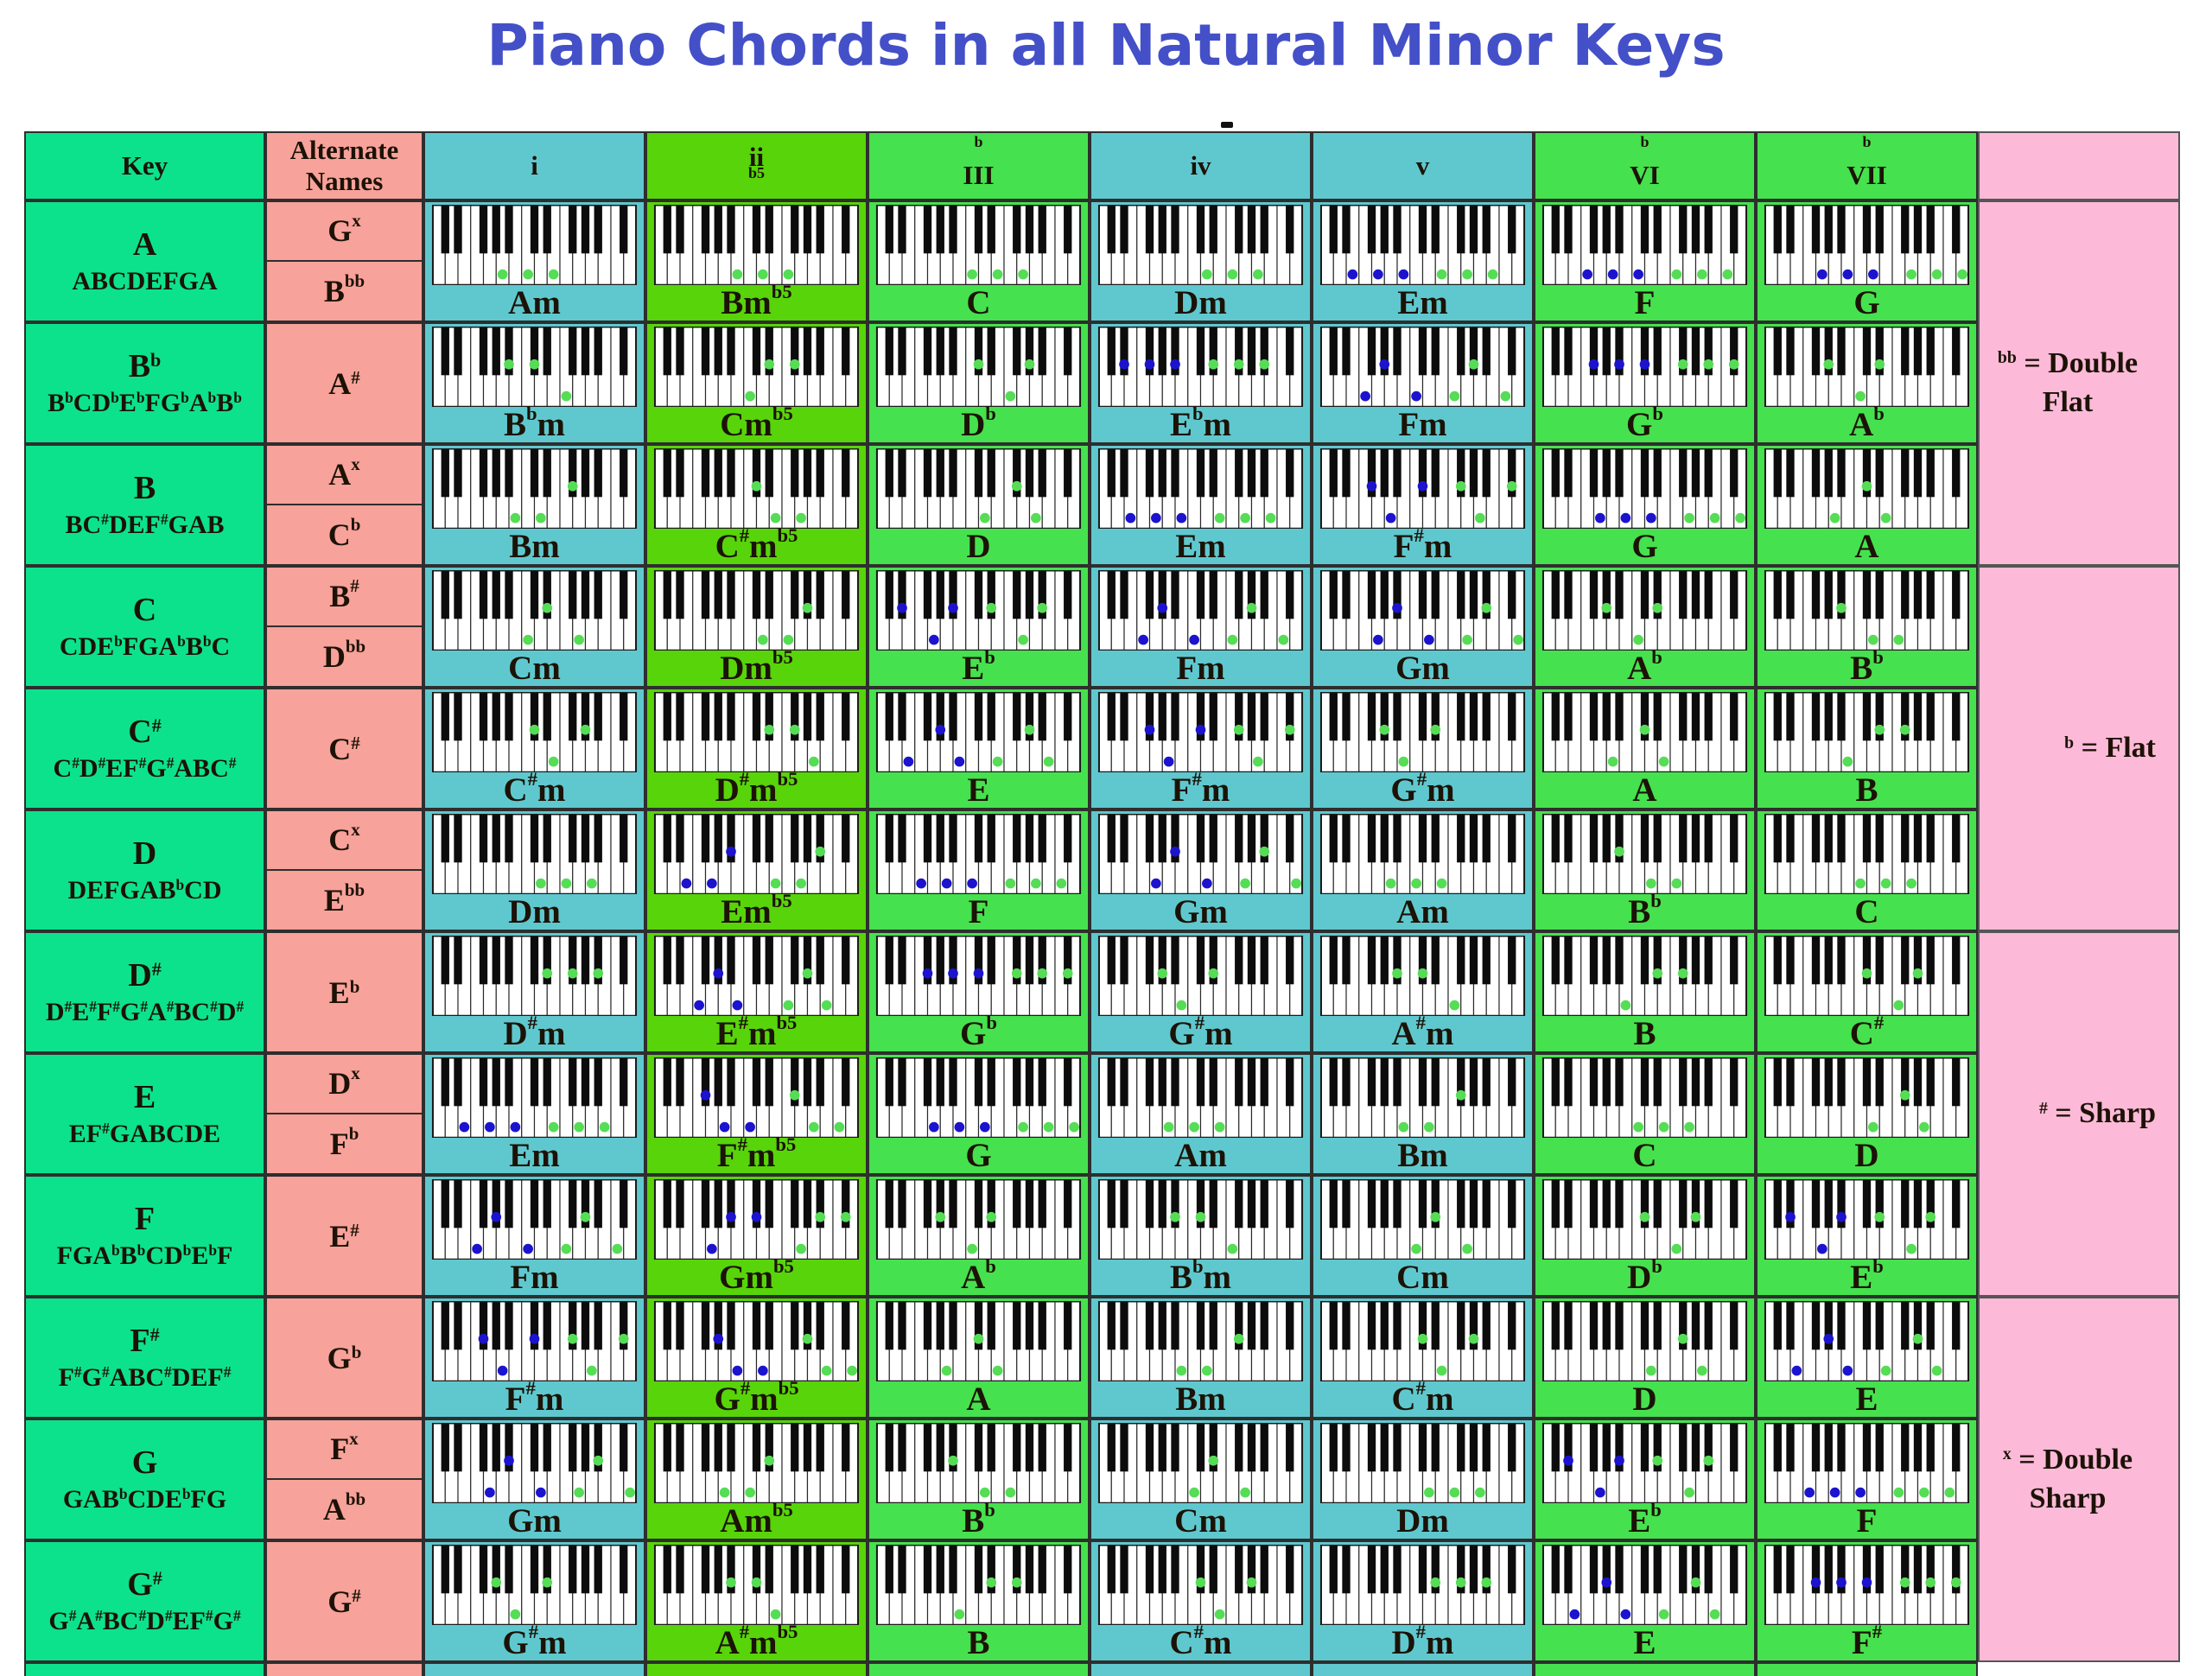 The width and height of the screenshot is (2212, 1676). Describe the element at coordinates (534, 1277) in the screenshot. I see `chord-label: Fm` at that location.